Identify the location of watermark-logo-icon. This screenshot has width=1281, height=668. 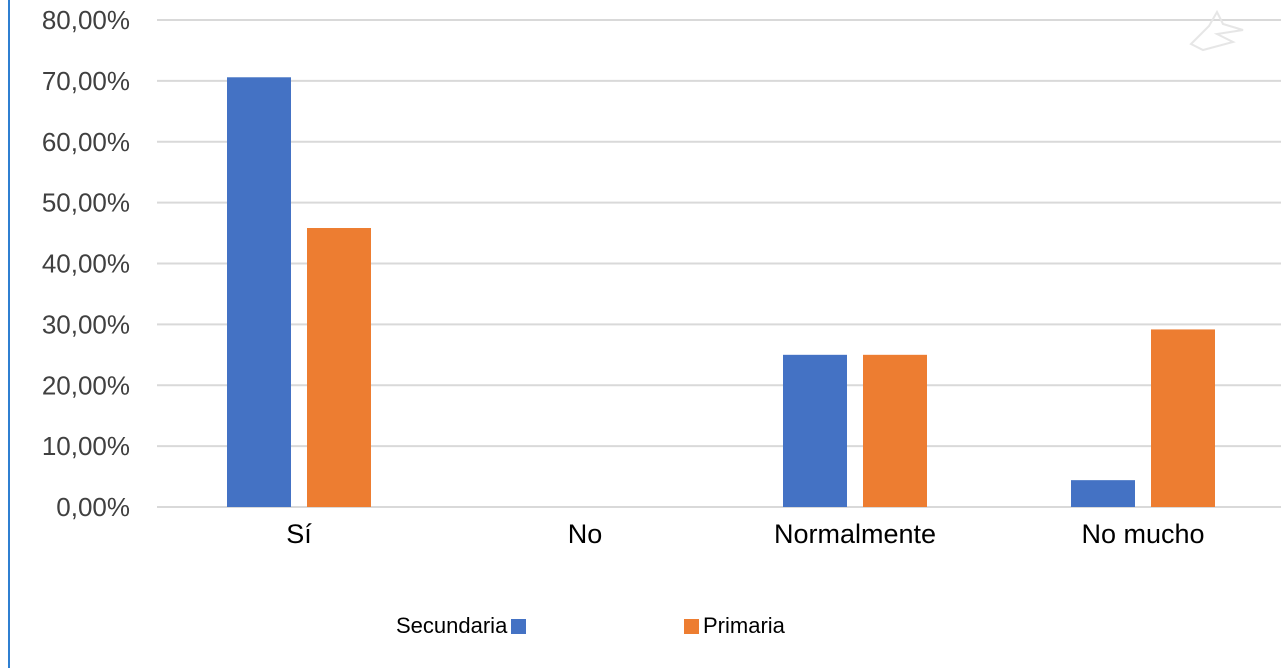
(1216, 30).